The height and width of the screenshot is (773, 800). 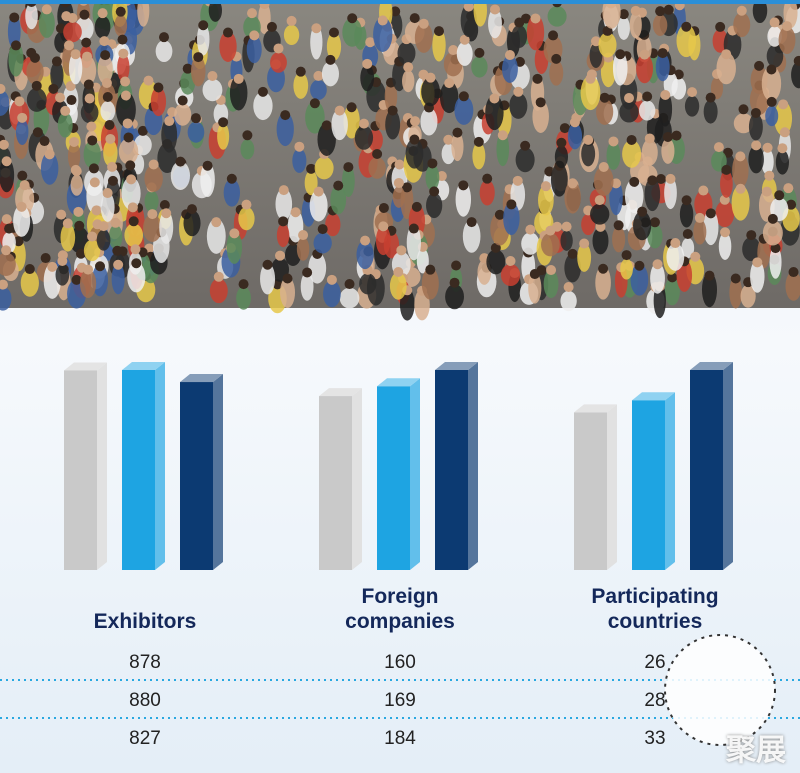 I want to click on value-label: 184, so click(x=400, y=738).